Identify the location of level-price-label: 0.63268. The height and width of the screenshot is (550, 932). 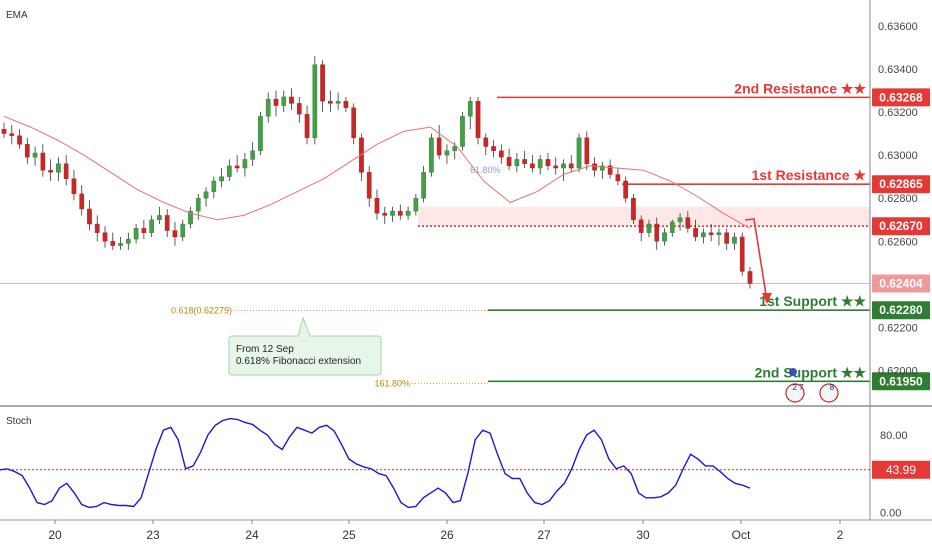
(901, 97).